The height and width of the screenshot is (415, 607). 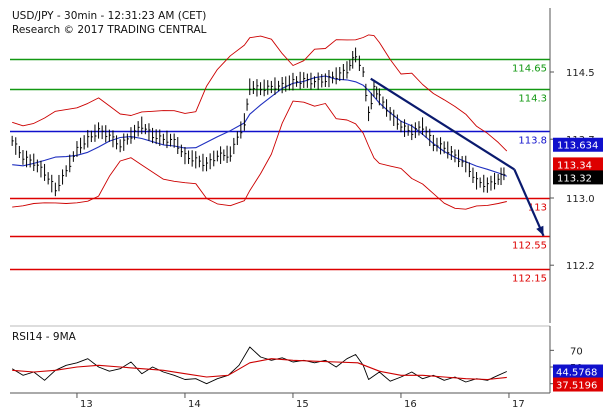 What do you see at coordinates (537, 208) in the screenshot?
I see `level-label-3: 113` at bounding box center [537, 208].